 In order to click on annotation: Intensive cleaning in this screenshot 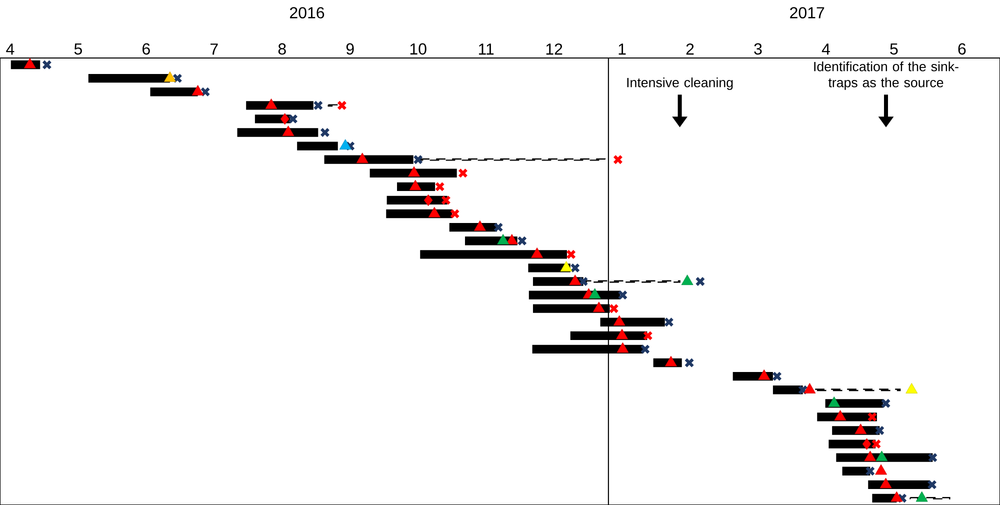, I will do `click(680, 83)`.